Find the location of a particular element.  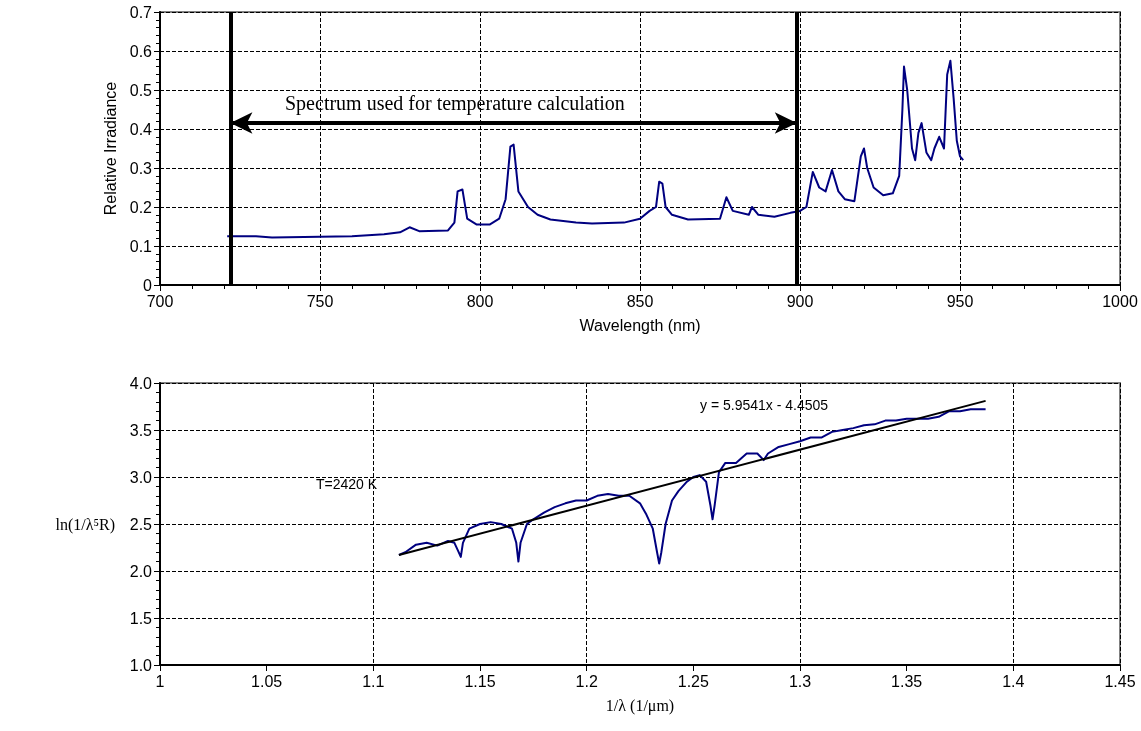

y-tick-label: 0.4 is located at coordinates (141, 129).